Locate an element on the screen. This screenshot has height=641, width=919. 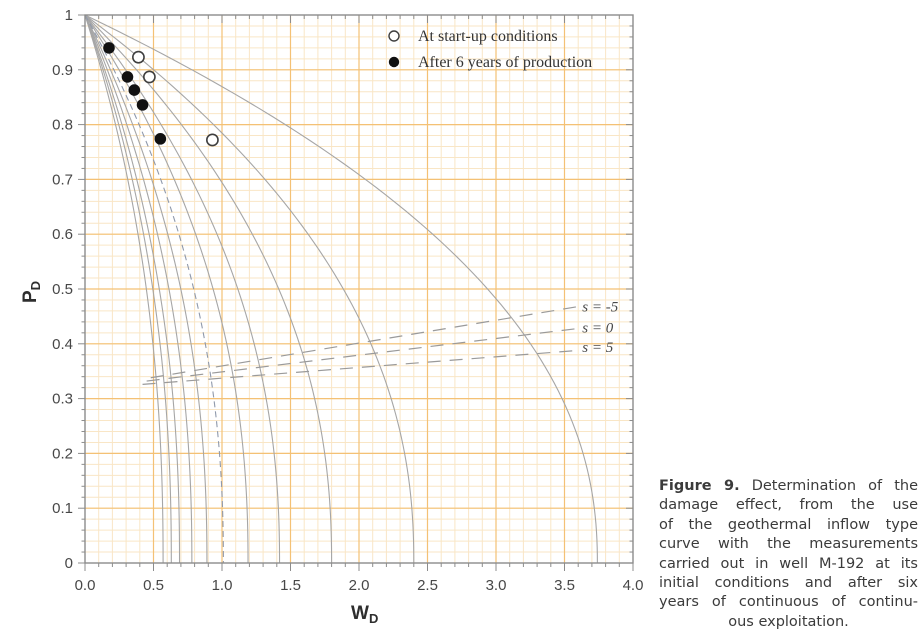
x-tick-label: 1.0 is located at coordinates (222, 585).